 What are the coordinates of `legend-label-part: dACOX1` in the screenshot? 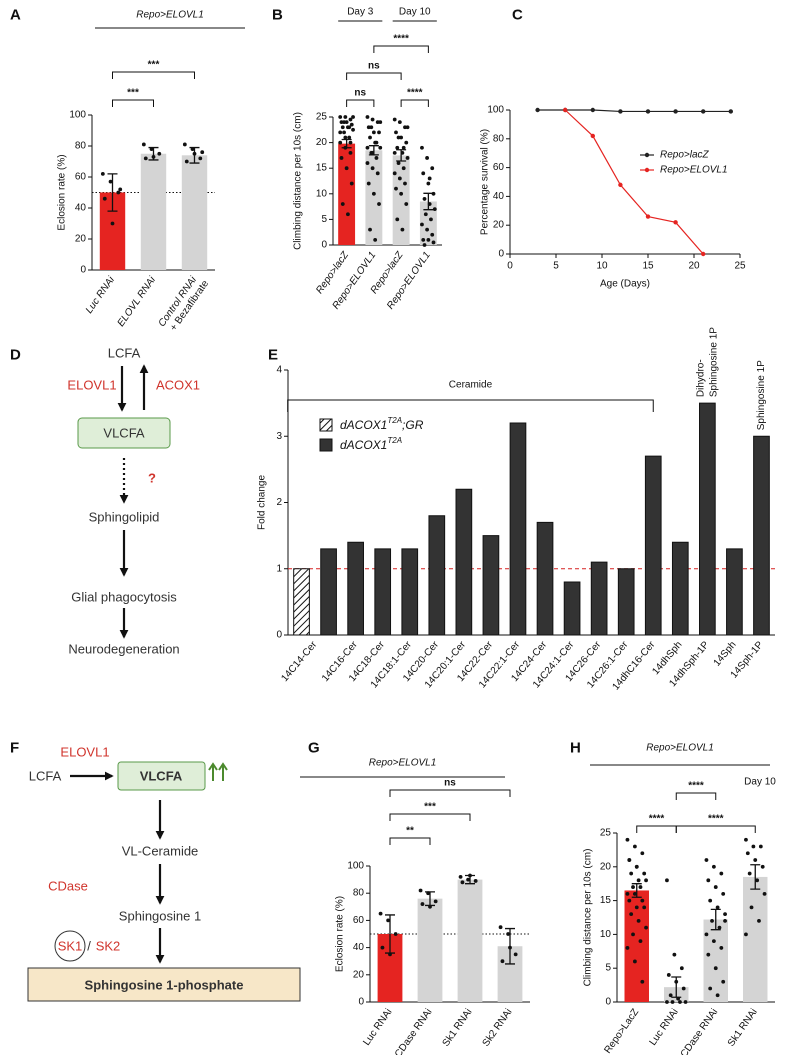 It's located at (363, 445).